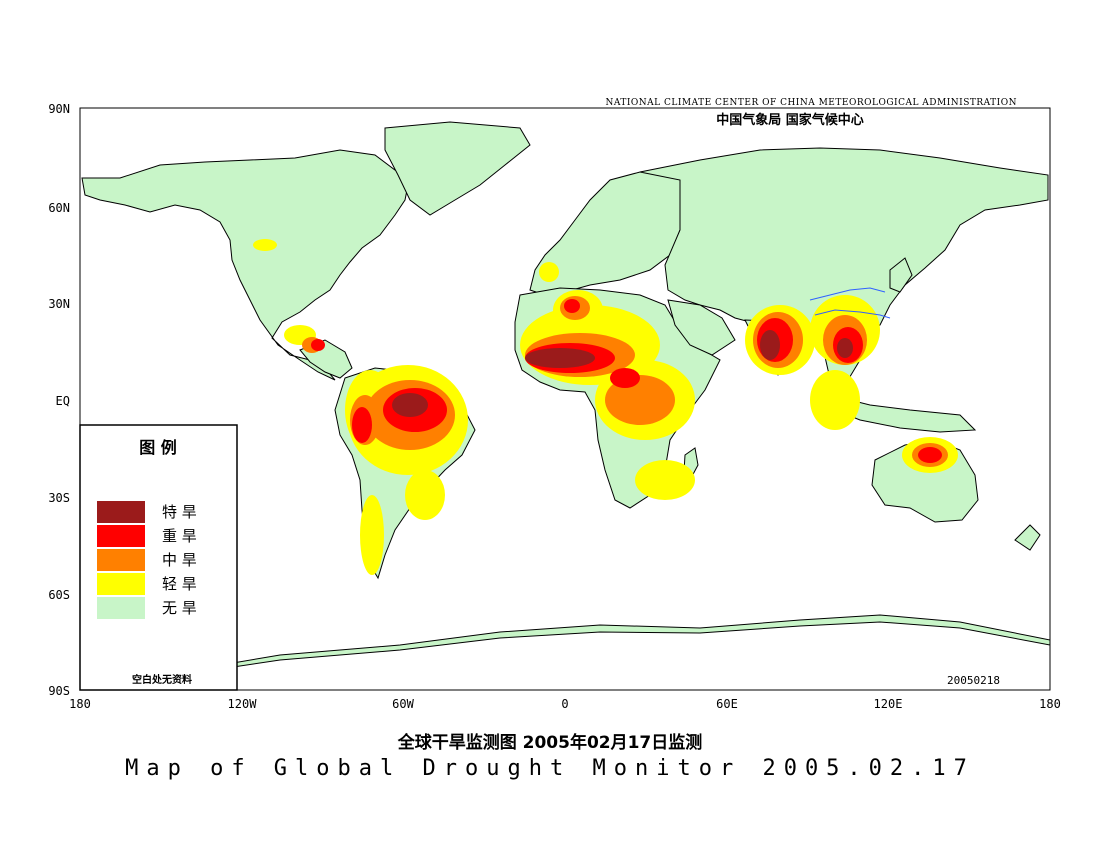 This screenshot has height=850, width=1100. What do you see at coordinates (179, 608) in the screenshot?
I see `legend-label-none: 无 旱` at bounding box center [179, 608].